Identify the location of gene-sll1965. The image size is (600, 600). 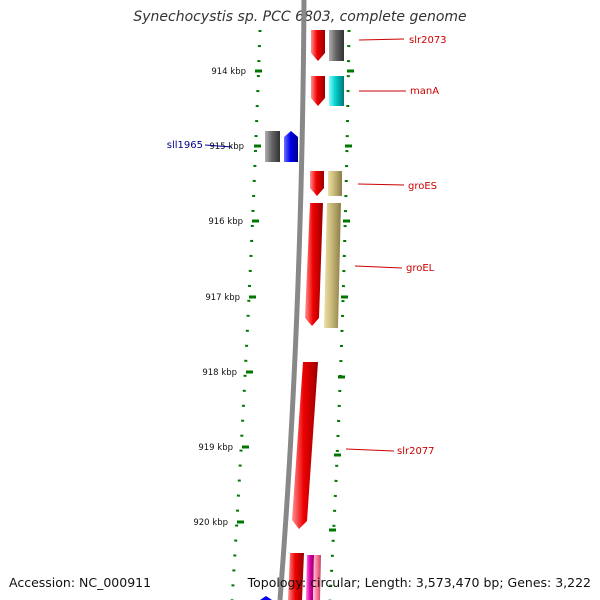
(291, 146).